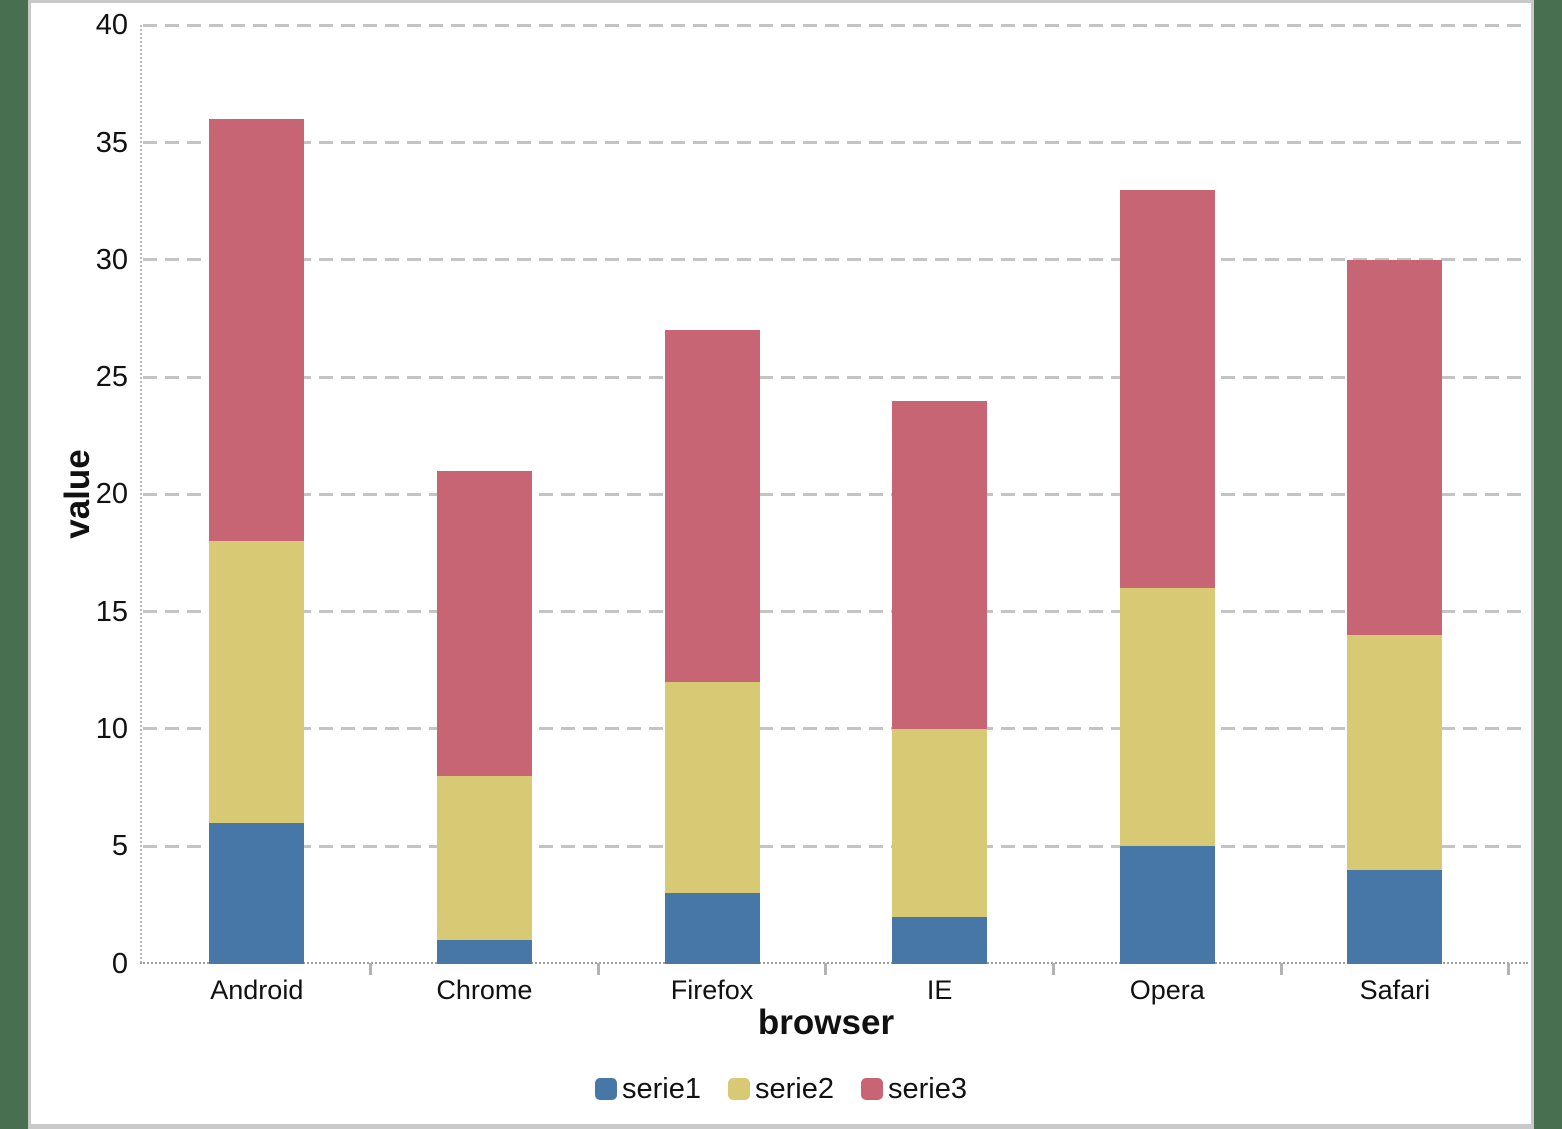 The image size is (1562, 1129). What do you see at coordinates (257, 893) in the screenshot?
I see `bar-segment-android-serie1` at bounding box center [257, 893].